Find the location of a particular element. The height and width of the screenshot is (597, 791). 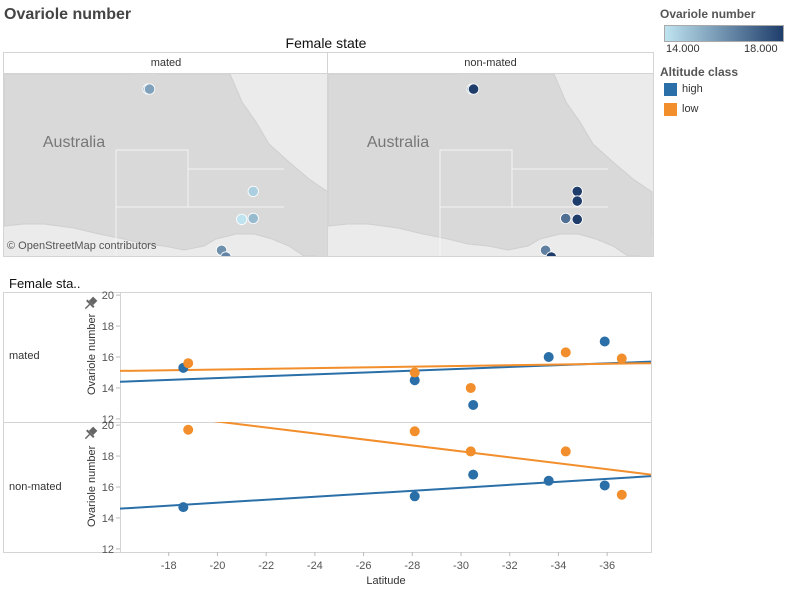

row-label-non-mated: non-mated is located at coordinates (35, 487).